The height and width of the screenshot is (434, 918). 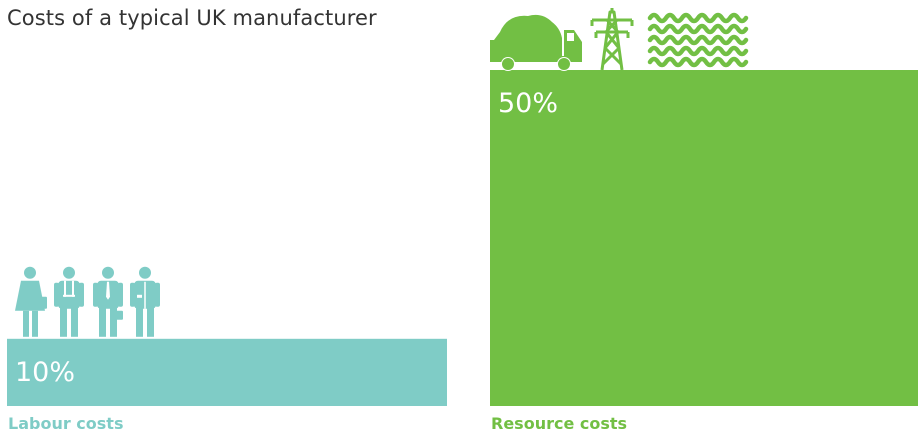 I want to click on woman-worker-icon, so click(x=31, y=301).